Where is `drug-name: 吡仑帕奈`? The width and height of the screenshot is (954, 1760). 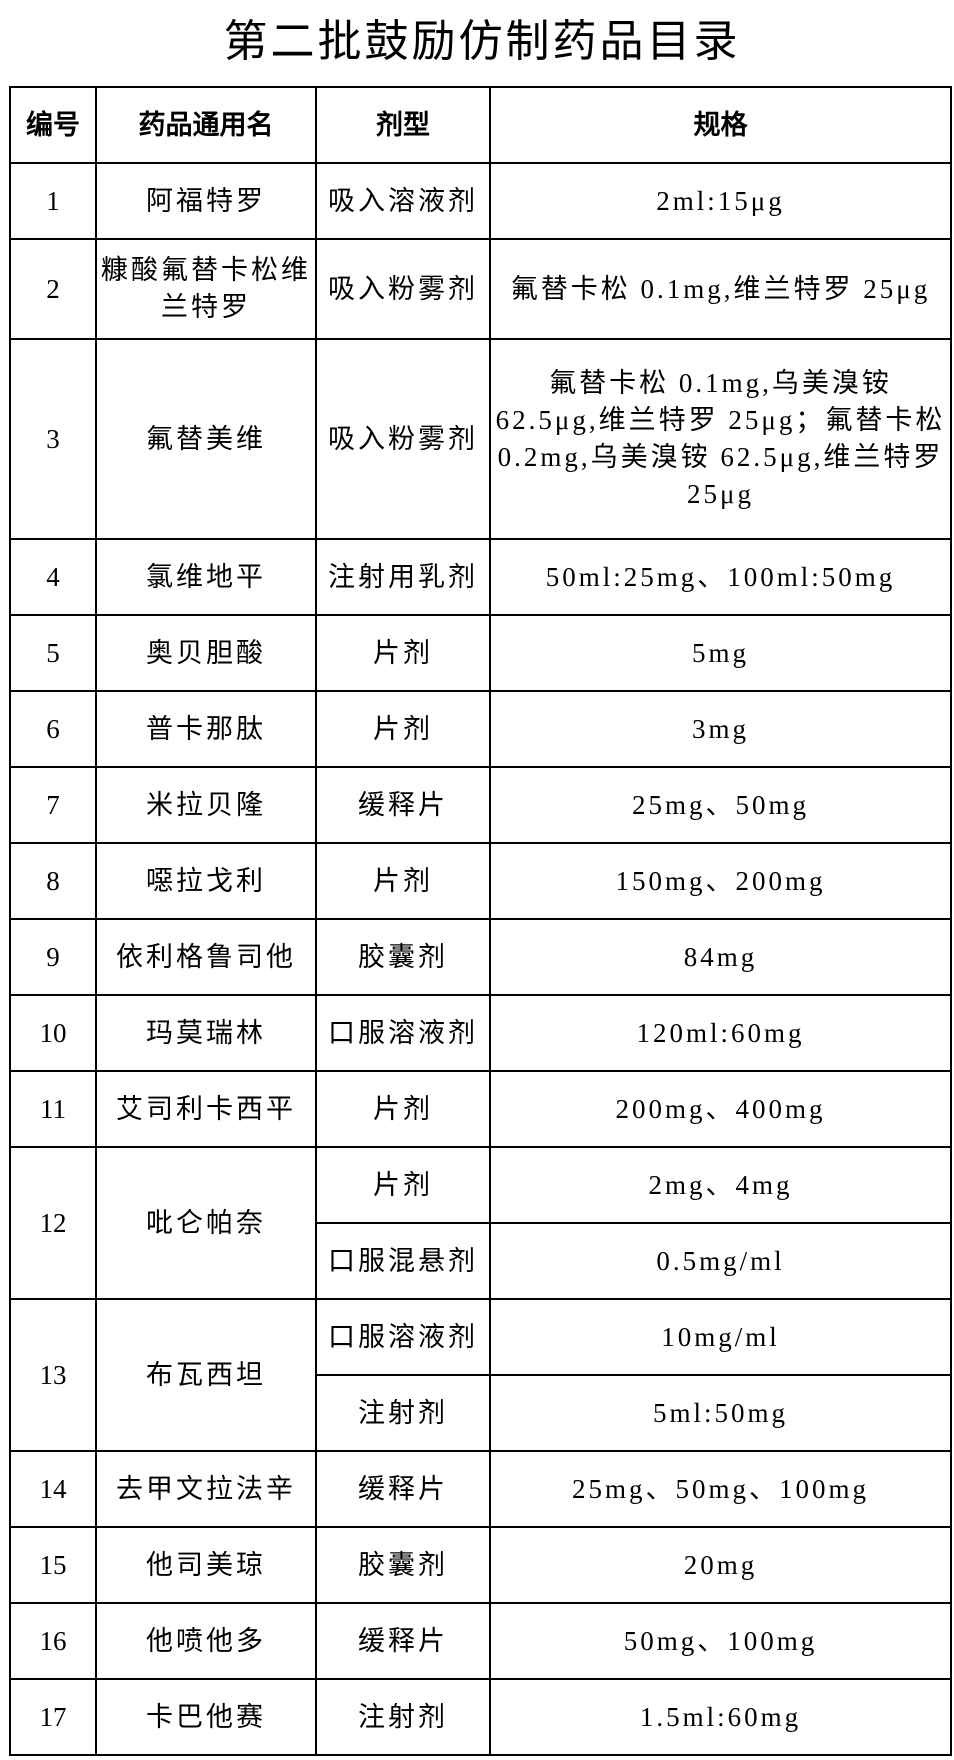
drug-name: 吡仑帕奈 is located at coordinates (206, 1223).